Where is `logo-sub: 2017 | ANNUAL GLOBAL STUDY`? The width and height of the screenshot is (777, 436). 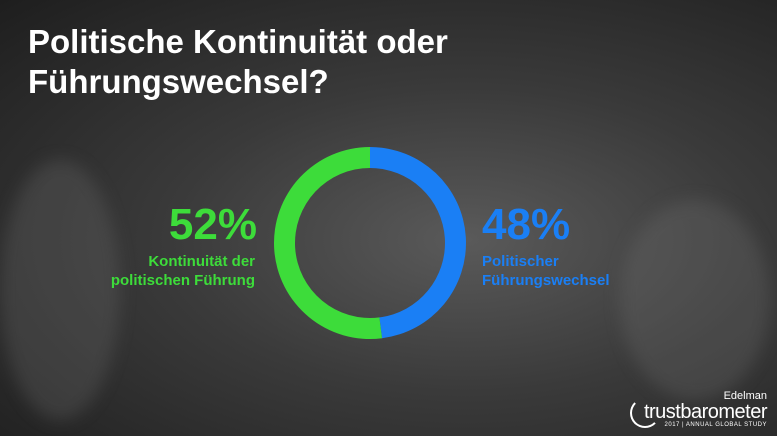
logo-sub: 2017 | ANNUAL GLOBAL STUDY is located at coordinates (715, 425).